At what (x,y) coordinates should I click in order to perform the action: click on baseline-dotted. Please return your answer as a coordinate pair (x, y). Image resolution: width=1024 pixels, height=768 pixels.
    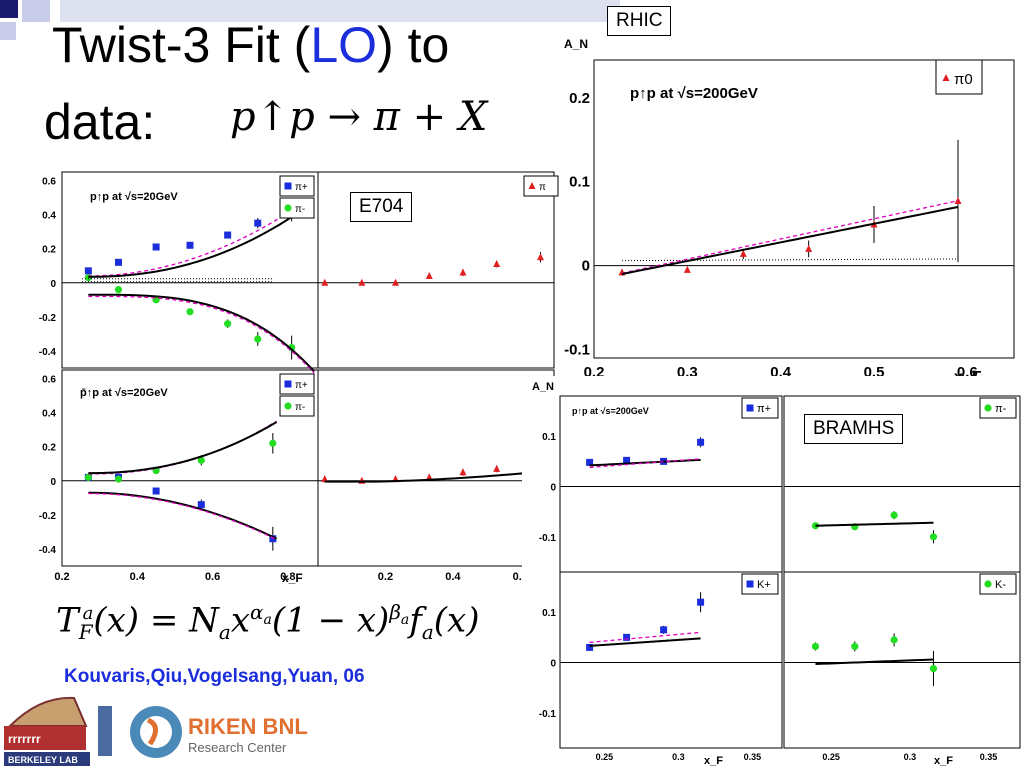
    Looking at the image, I should click on (790, 260).